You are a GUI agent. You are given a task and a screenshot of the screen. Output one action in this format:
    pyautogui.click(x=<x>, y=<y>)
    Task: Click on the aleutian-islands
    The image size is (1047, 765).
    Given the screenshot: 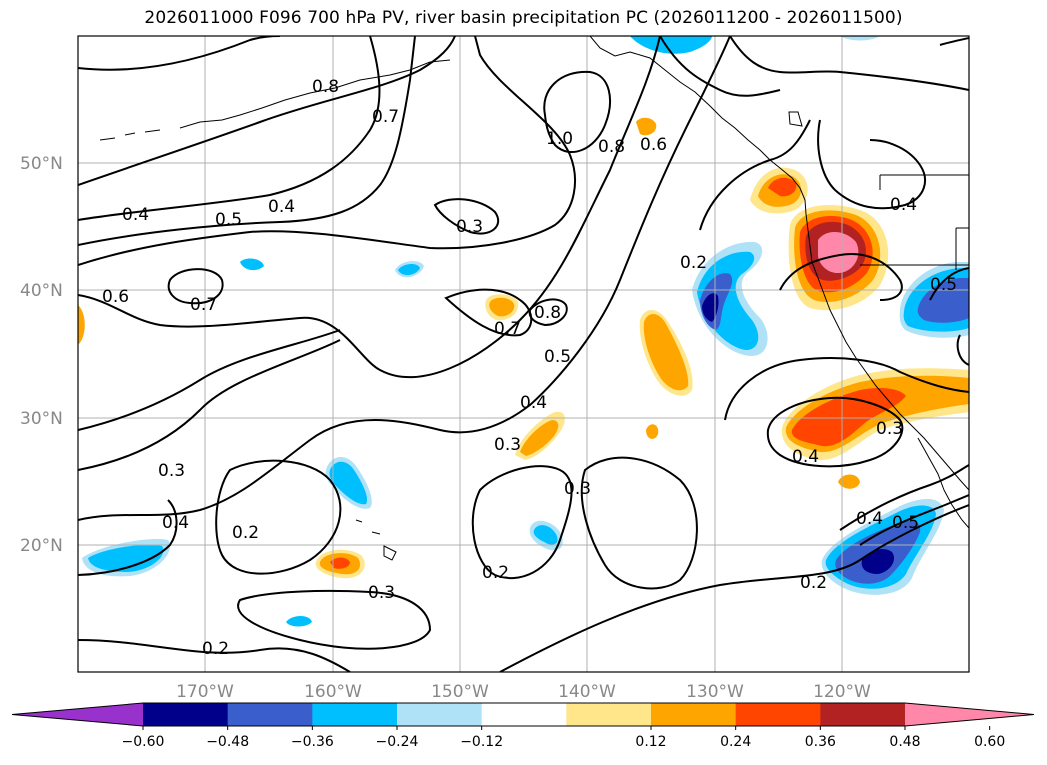 What is the action you would take?
    pyautogui.click(x=315, y=94)
    